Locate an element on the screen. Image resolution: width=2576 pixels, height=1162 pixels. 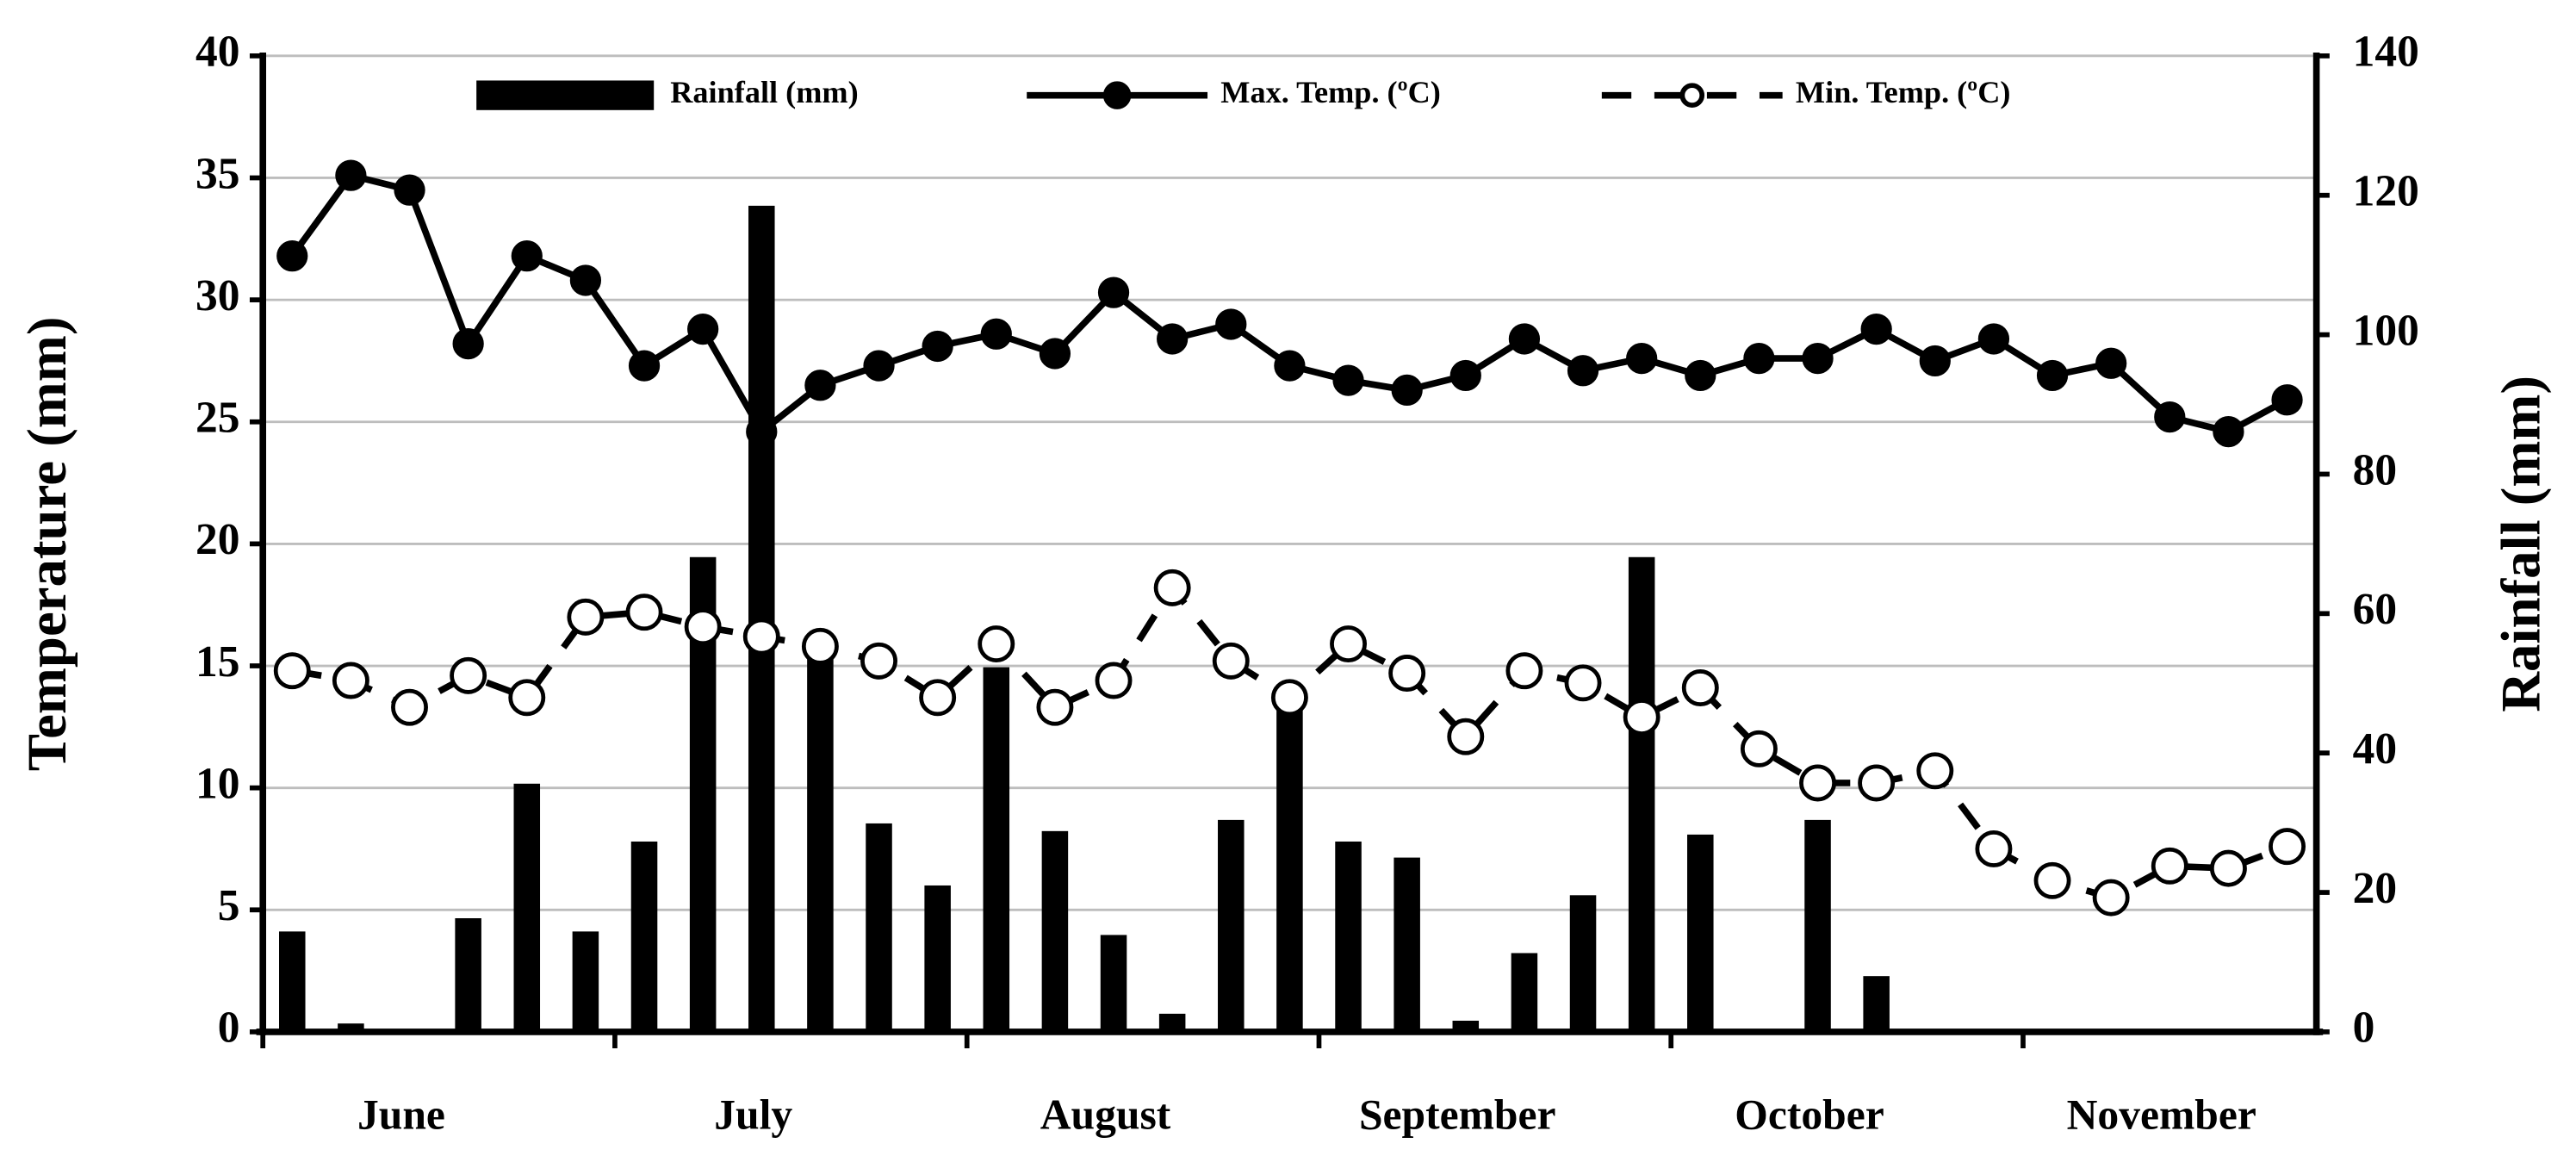
y-tick-label: 35 is located at coordinates (218, 173).